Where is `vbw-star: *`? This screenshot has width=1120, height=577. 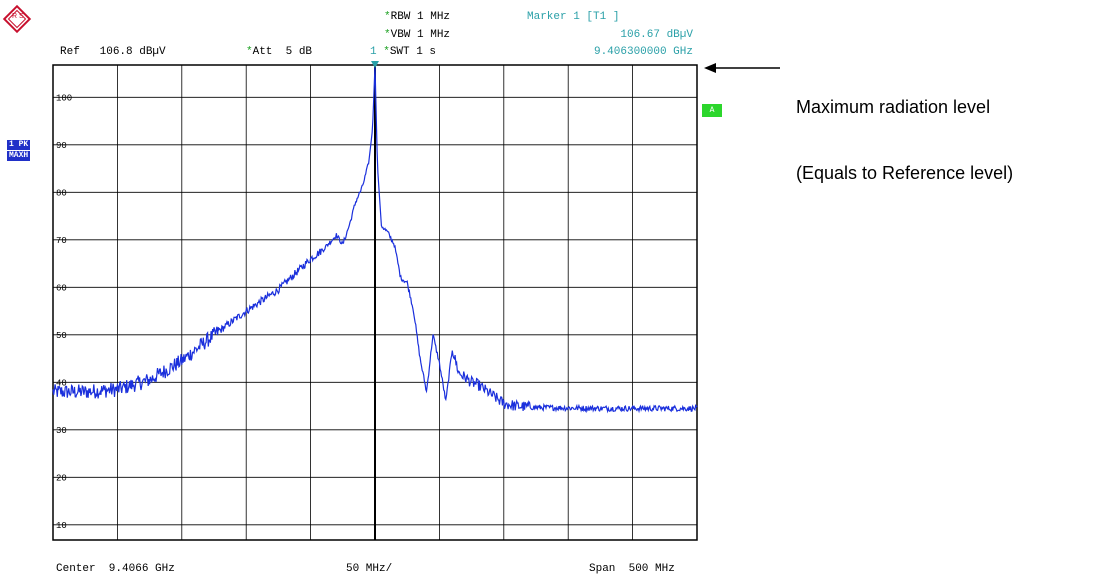
vbw-star: * is located at coordinates (387, 35).